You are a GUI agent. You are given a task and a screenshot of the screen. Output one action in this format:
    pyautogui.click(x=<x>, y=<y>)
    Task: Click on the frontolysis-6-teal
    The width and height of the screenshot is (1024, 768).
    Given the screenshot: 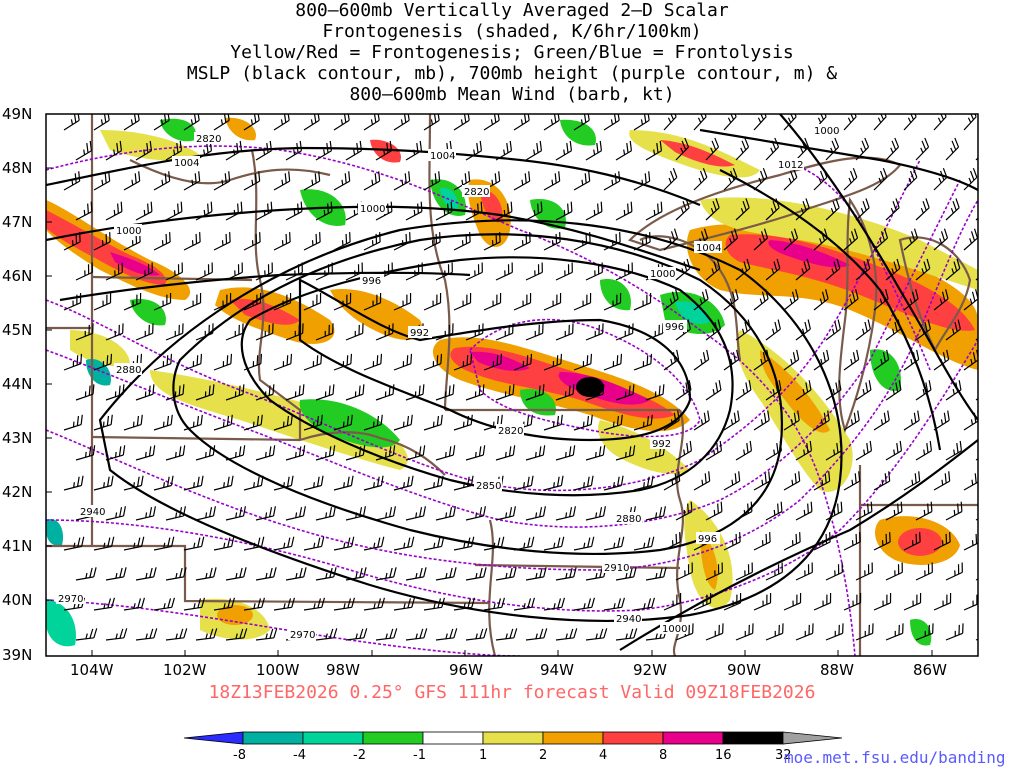 What is the action you would take?
    pyautogui.click(x=692, y=312)
    